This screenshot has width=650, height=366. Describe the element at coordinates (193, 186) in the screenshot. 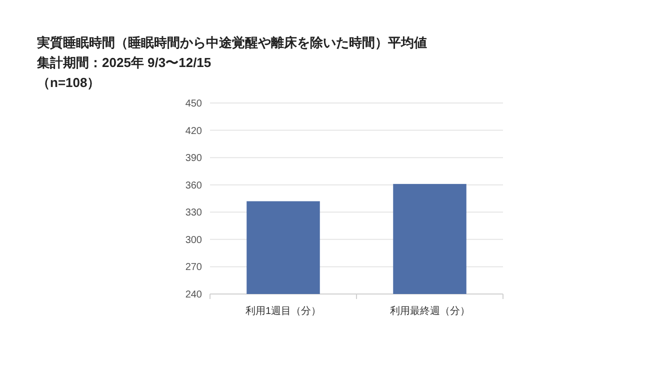

I see `y-tick-label: 360` at that location.